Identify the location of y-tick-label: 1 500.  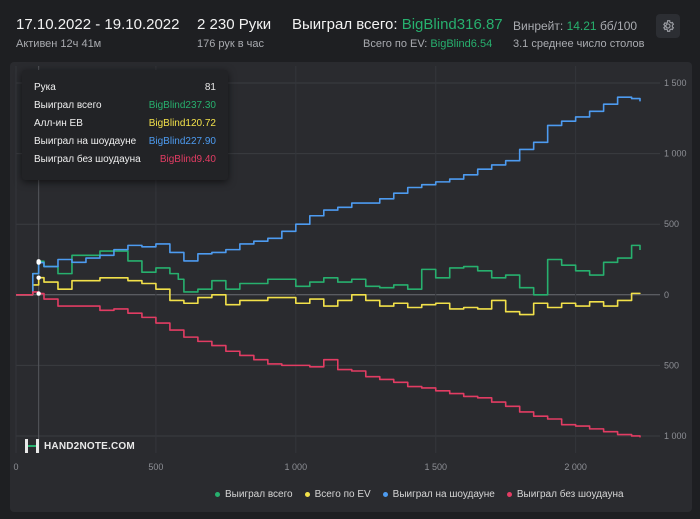
(675, 83).